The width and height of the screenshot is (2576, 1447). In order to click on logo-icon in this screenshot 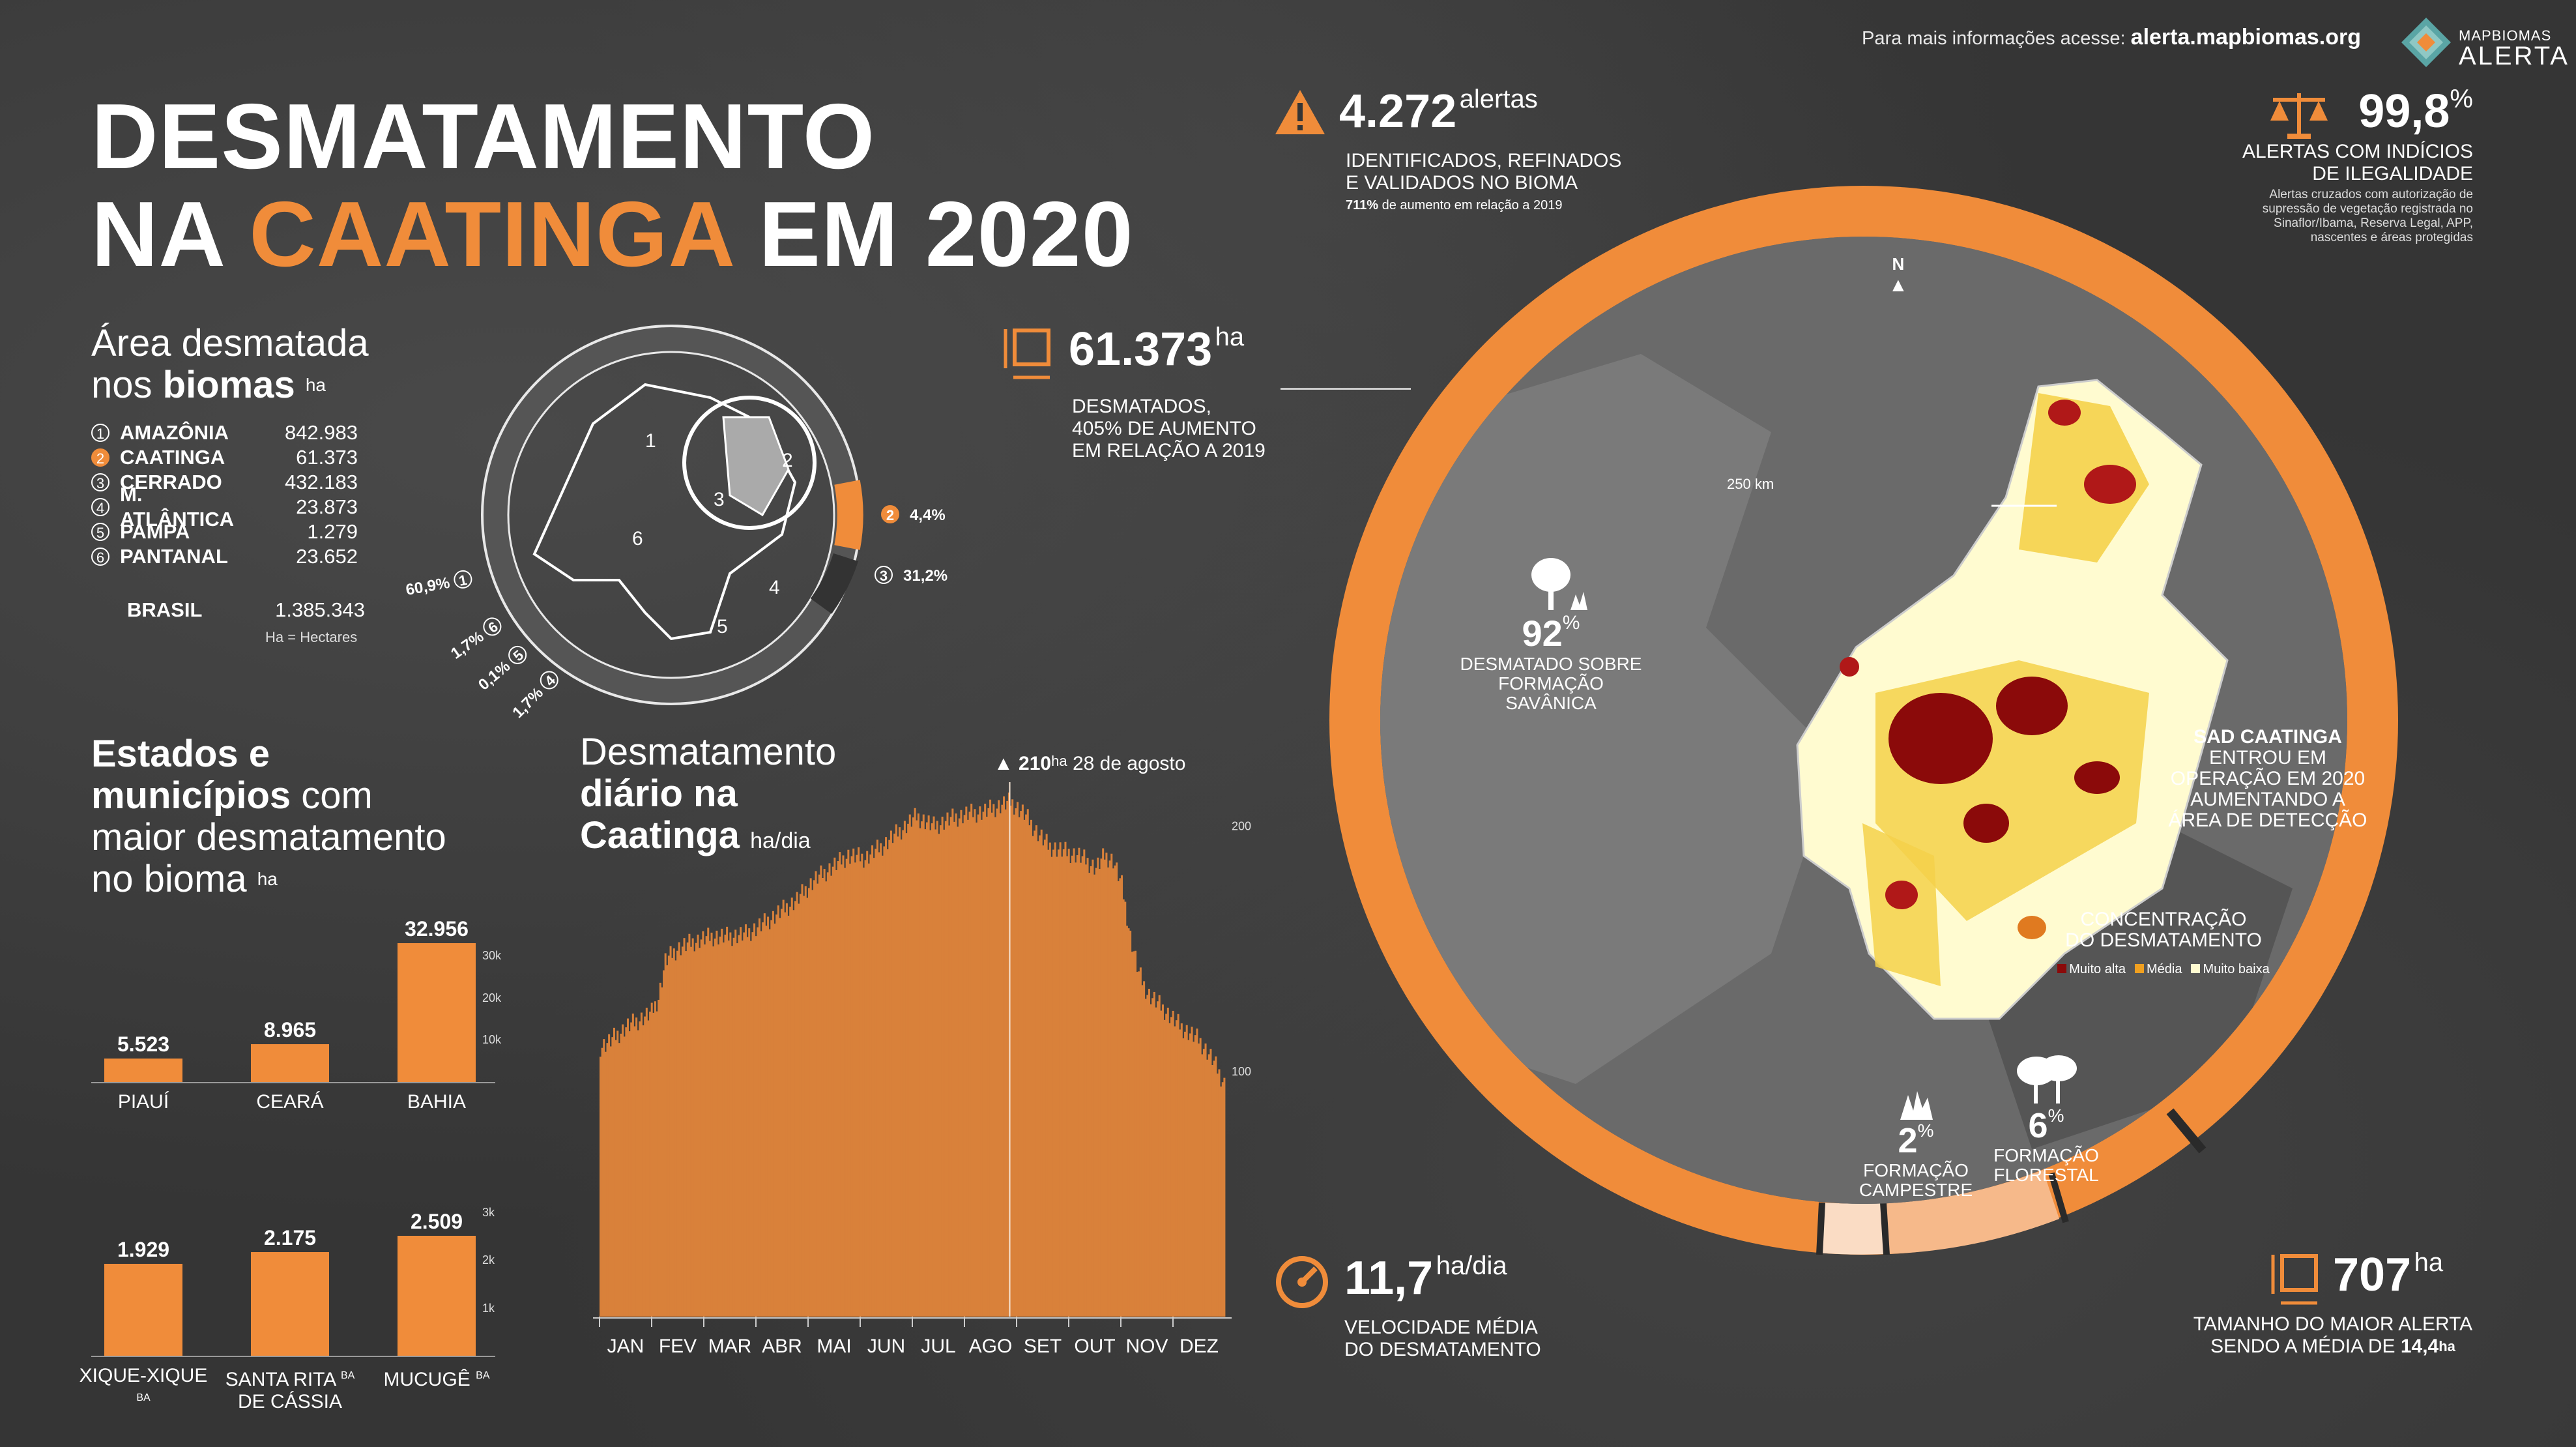, I will do `click(2426, 43)`.